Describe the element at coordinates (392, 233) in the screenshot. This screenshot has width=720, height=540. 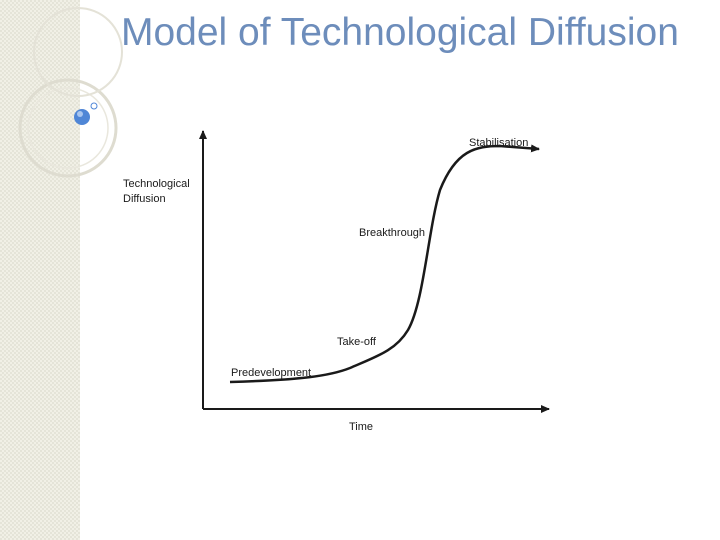
I see `stage-label-breakthrough: Breakthrough` at that location.